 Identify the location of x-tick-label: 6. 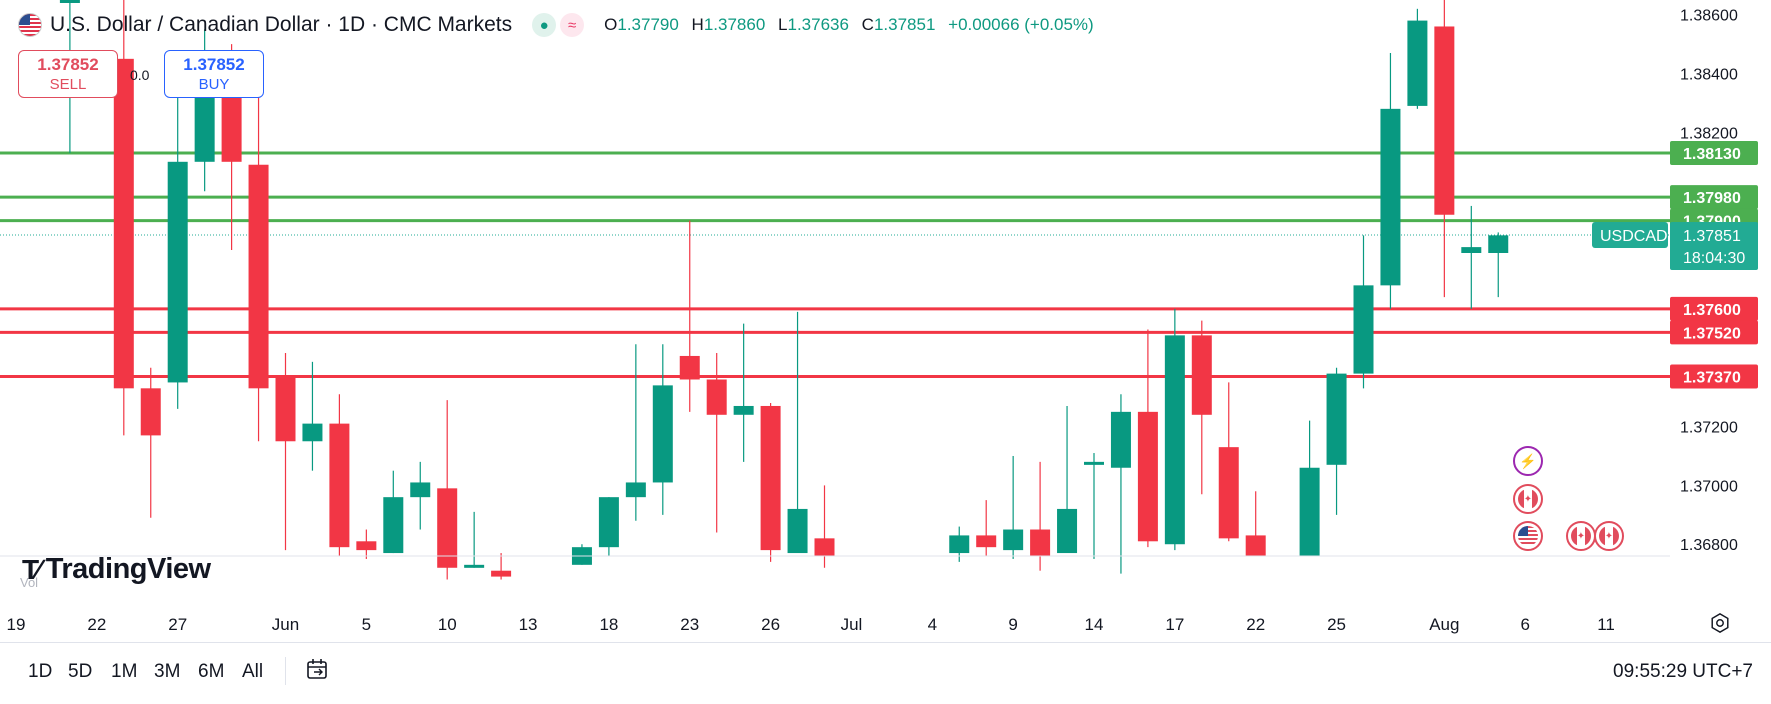
(1524, 624).